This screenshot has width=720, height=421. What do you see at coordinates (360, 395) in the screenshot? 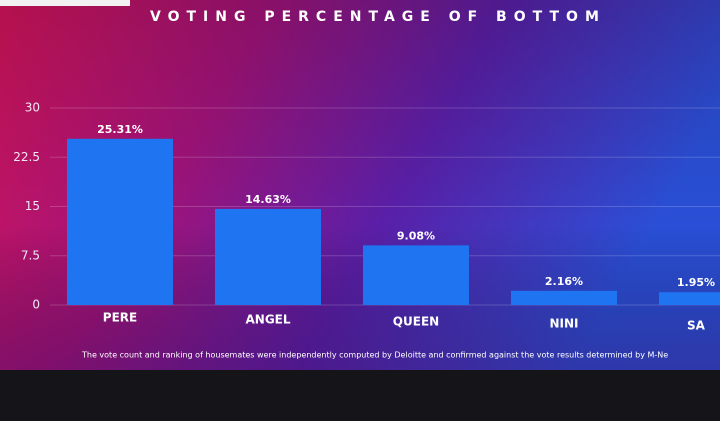
I see `screen-bezel` at bounding box center [360, 395].